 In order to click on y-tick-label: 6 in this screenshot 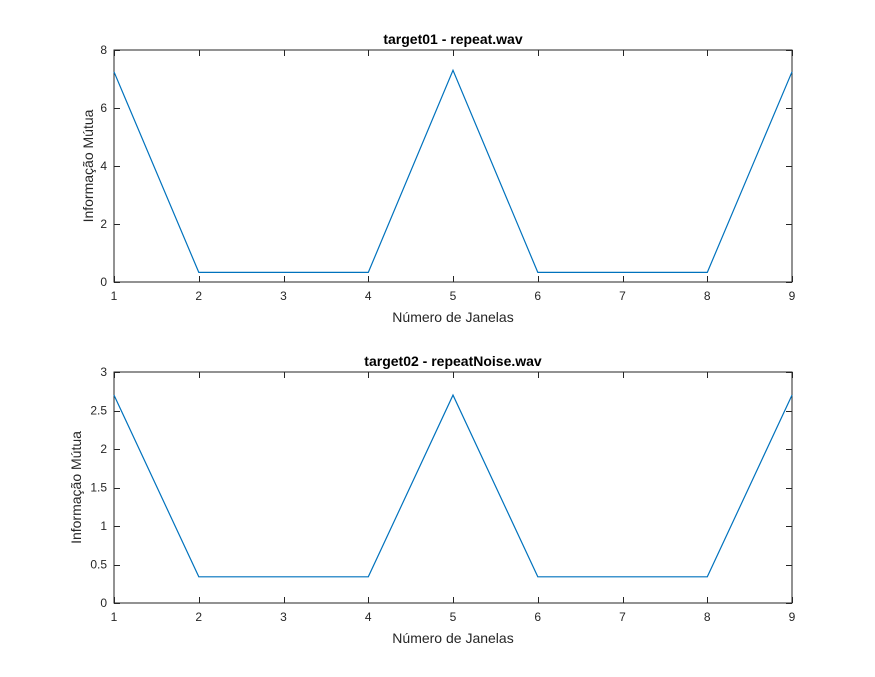, I will do `click(103, 108)`.